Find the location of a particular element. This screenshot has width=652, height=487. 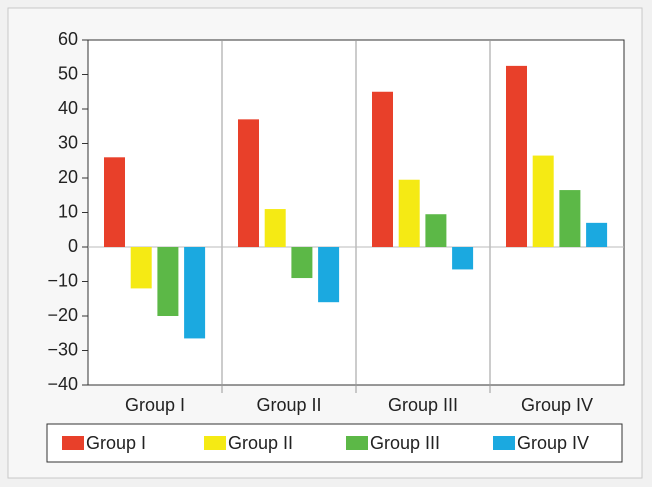

x-tick-label: Group III is located at coordinates (423, 405).